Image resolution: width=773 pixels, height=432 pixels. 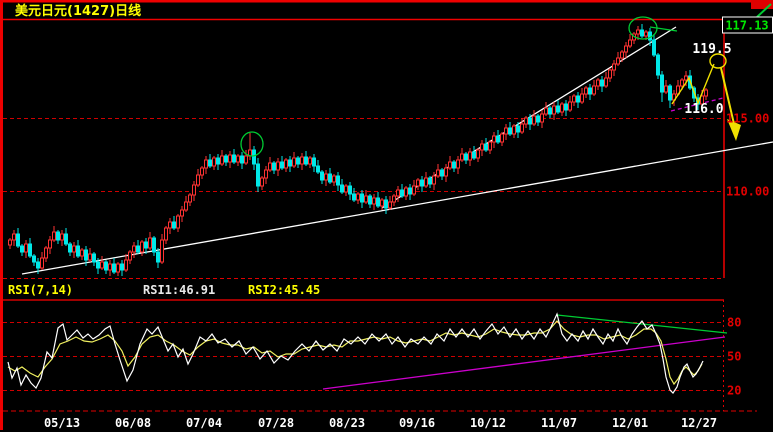 I want to click on rsi-axis-label: 50, so click(x=734, y=357).